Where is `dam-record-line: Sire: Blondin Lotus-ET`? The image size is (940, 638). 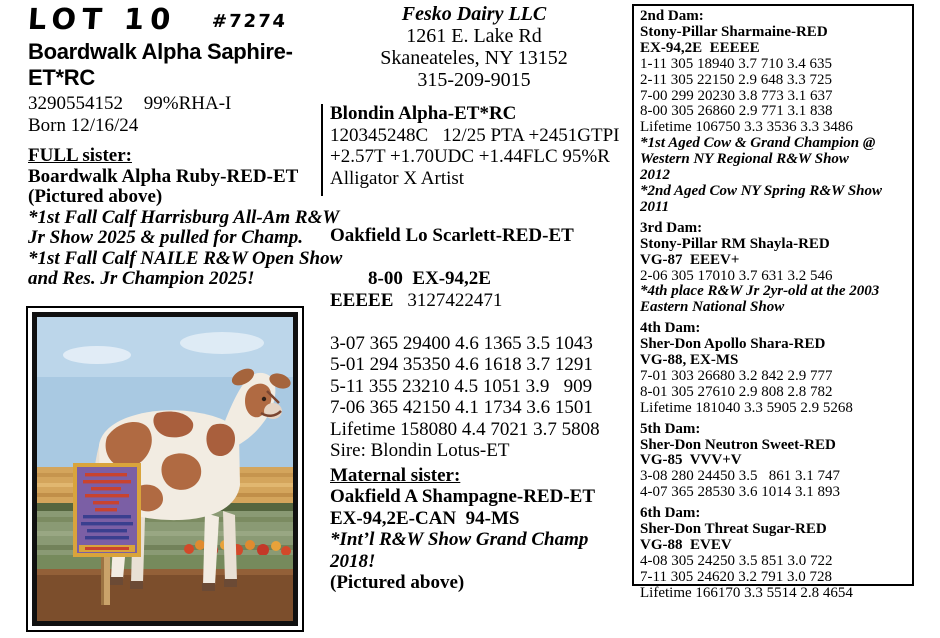
dam-record-line: Sire: Blondin Lotus-ET is located at coordinates (420, 450).